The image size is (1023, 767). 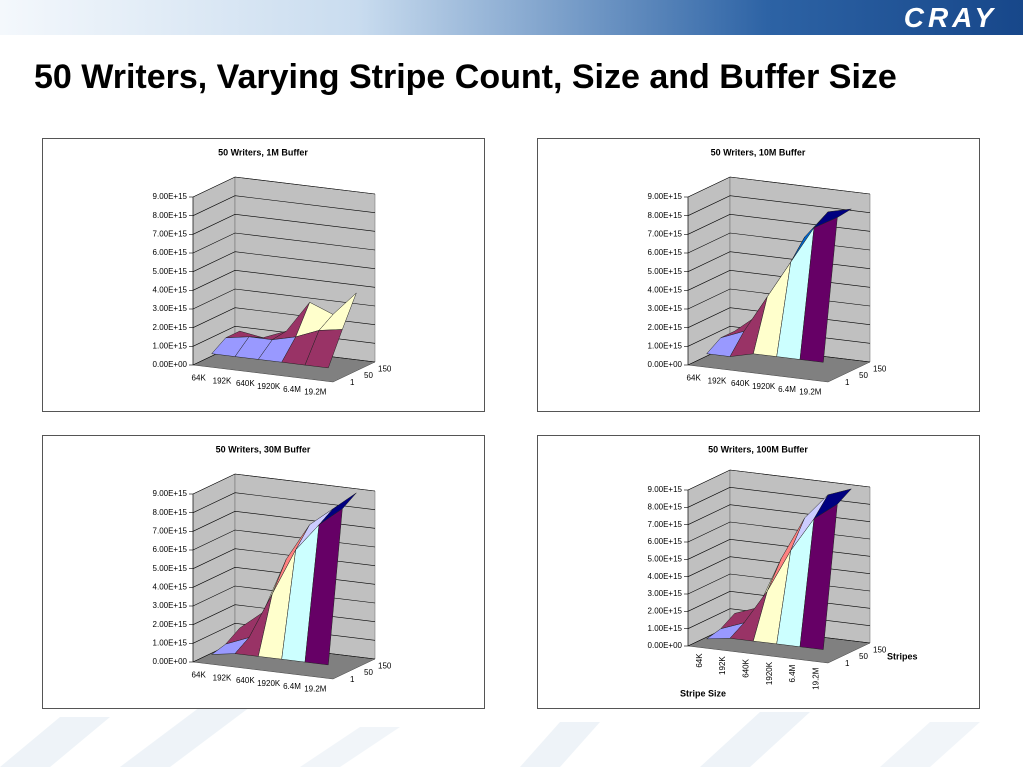 What do you see at coordinates (703, 693) in the screenshot?
I see `x-axis-label: Stripe Size` at bounding box center [703, 693].